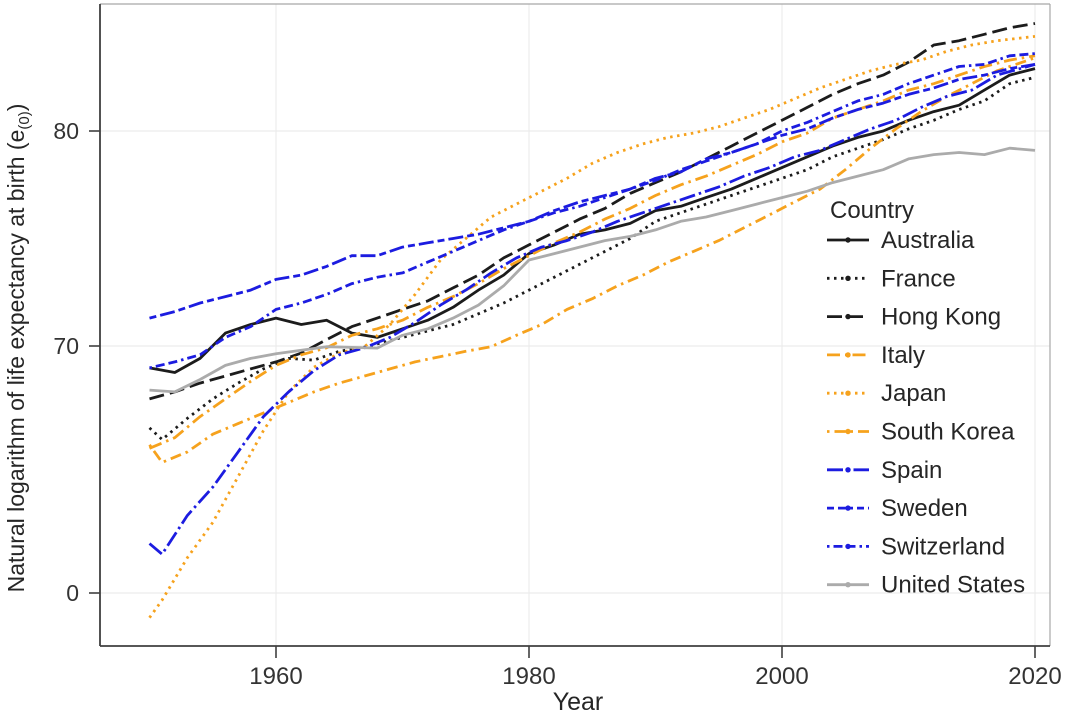  I want to click on legend-item-japan: Japan, so click(886, 393).